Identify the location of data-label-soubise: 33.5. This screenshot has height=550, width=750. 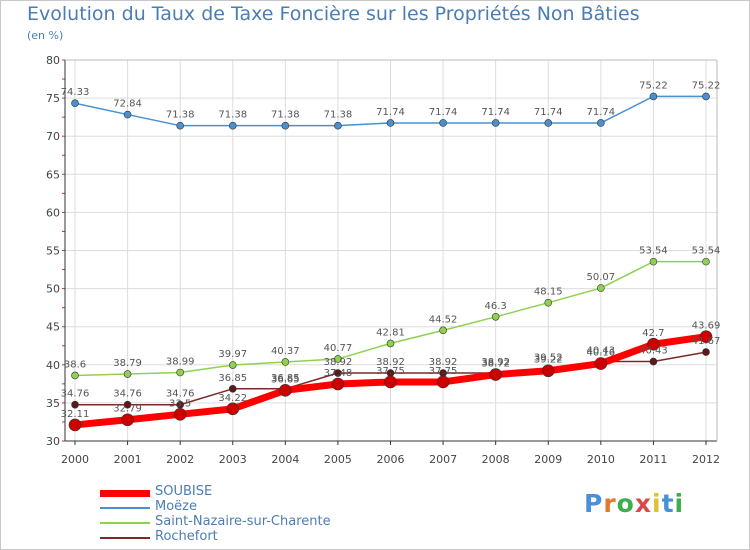
(180, 403).